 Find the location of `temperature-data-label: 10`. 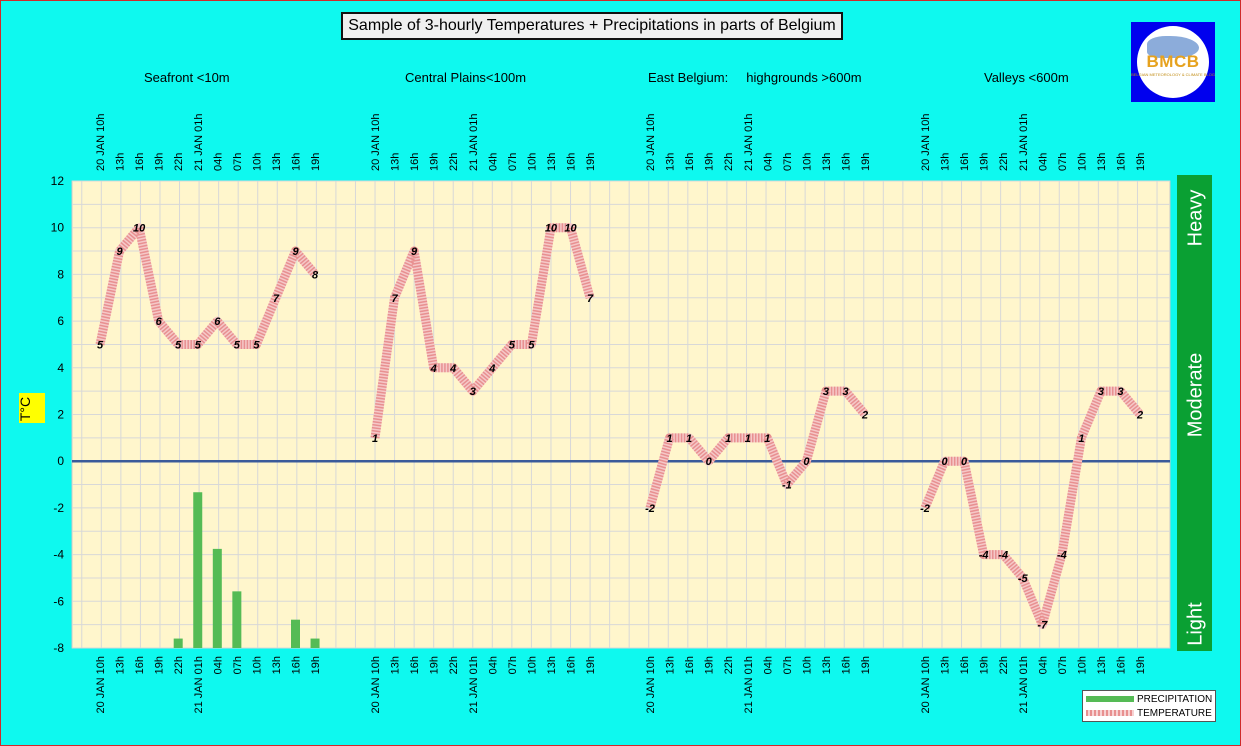

temperature-data-label: 10 is located at coordinates (139, 229).